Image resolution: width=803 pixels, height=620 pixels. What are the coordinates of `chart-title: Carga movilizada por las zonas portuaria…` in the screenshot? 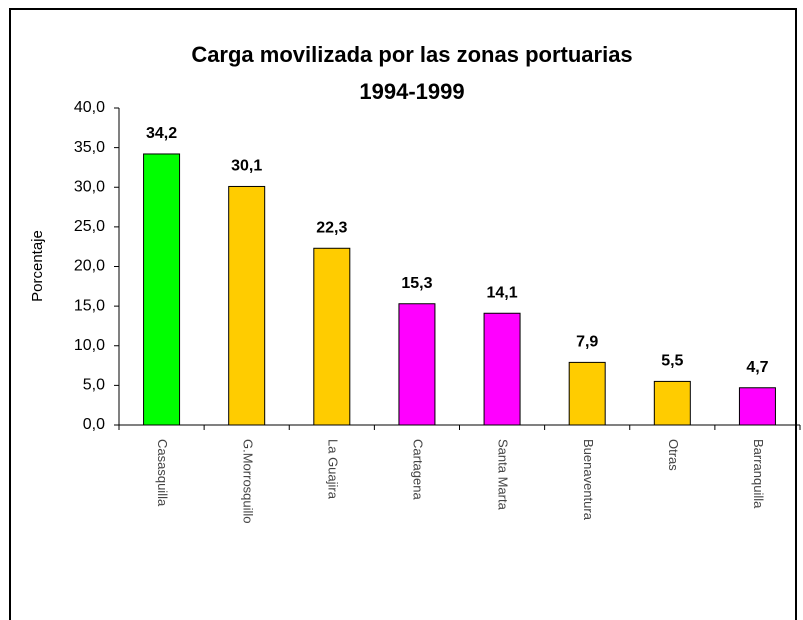 It's located at (411, 54).